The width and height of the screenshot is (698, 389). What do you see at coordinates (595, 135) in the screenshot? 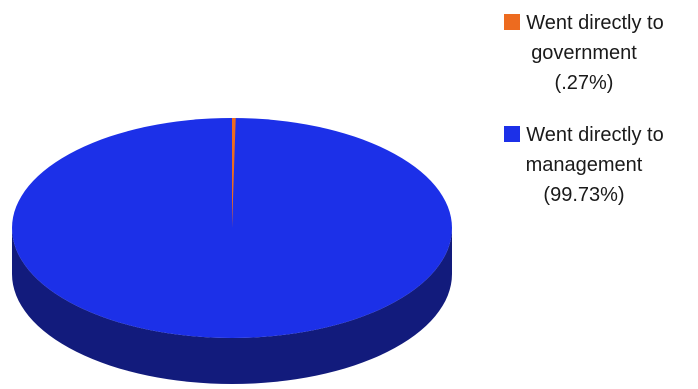
I see `legend-label-management-line1: Went directly to` at bounding box center [595, 135].